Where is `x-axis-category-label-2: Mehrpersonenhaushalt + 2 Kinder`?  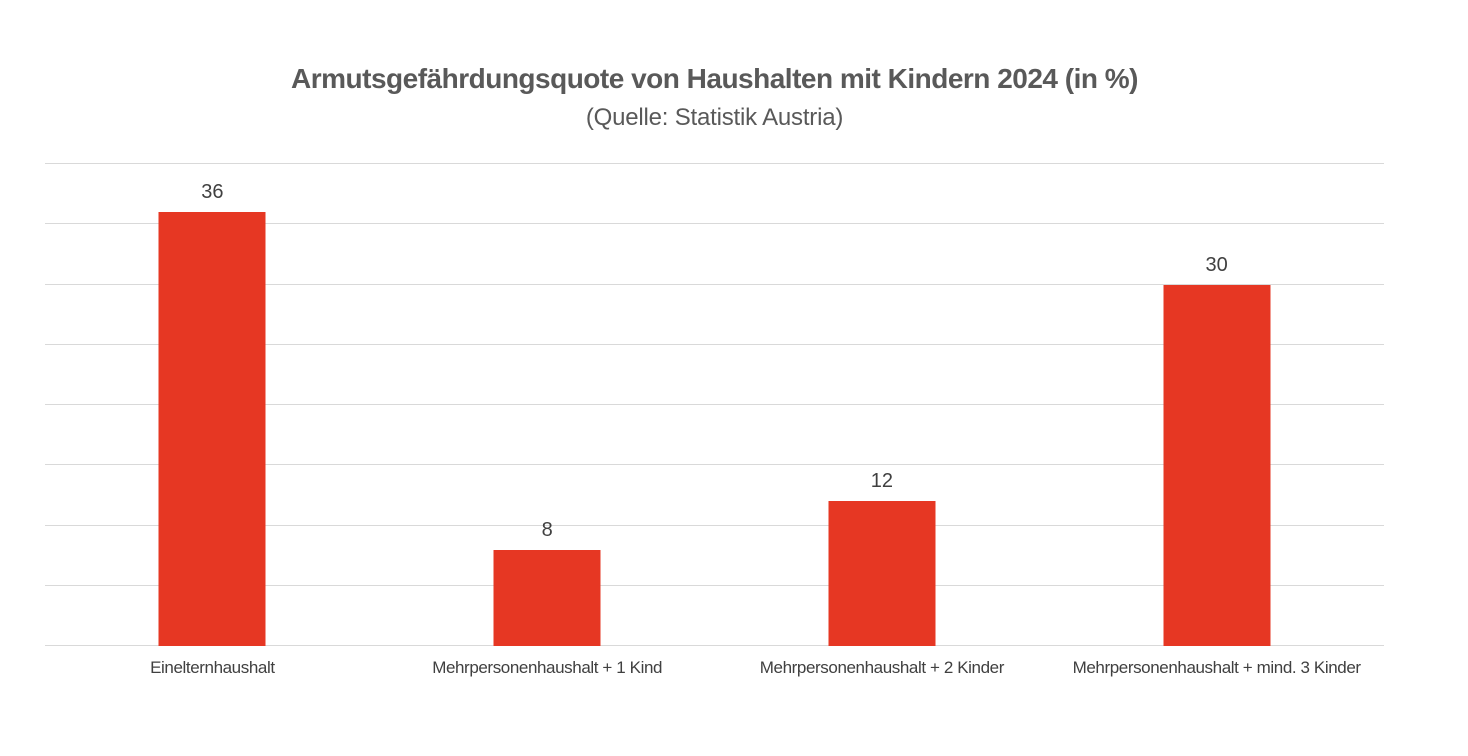
x-axis-category-label-2: Mehrpersonenhaushalt + 2 Kinder is located at coordinates (882, 667).